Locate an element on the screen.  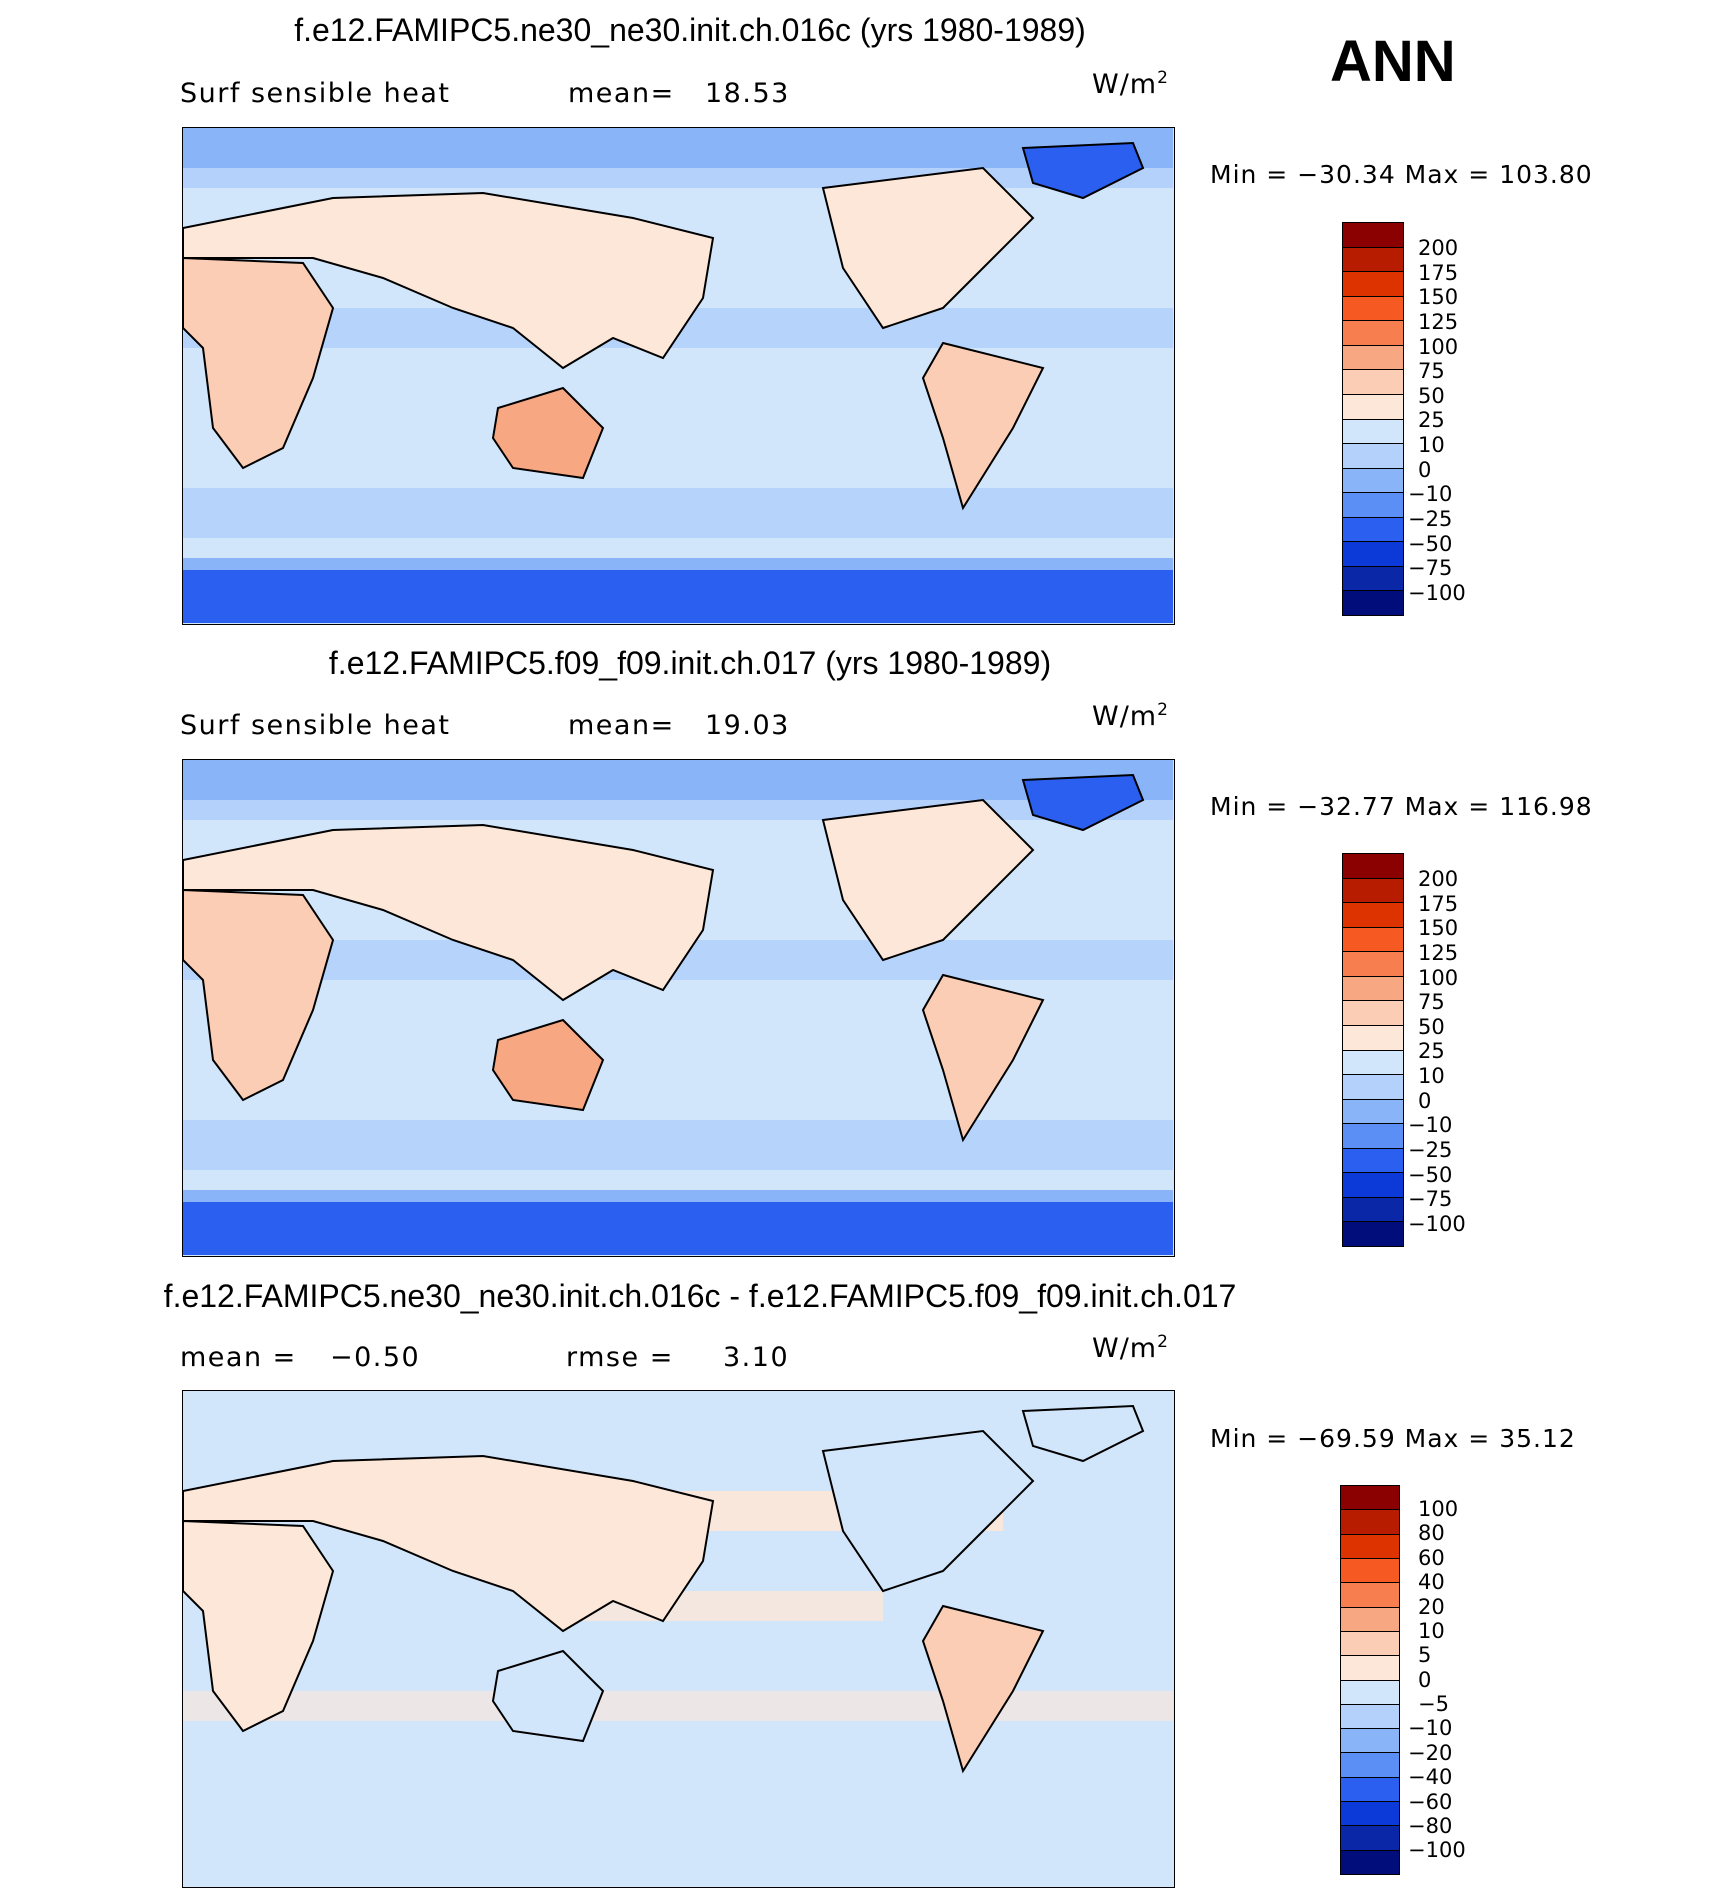
panel-2-units: W/m2 is located at coordinates (1130, 716).